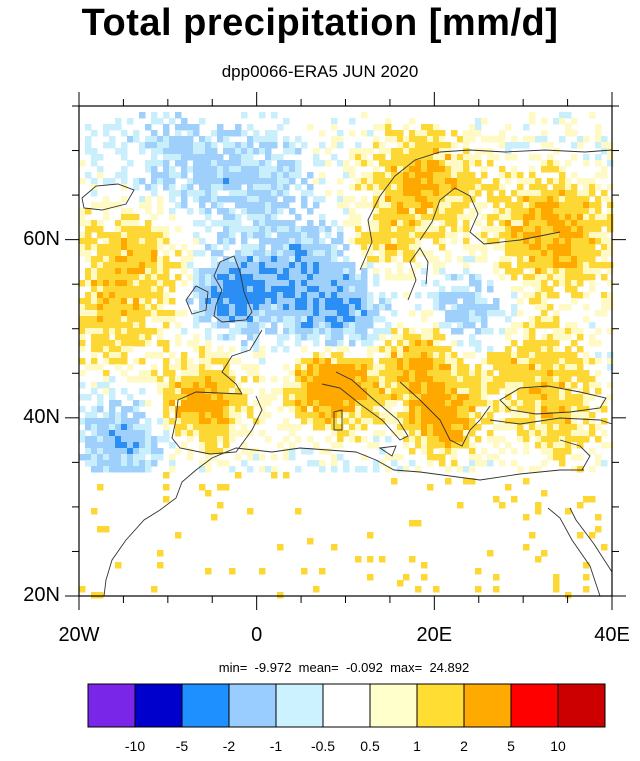  What do you see at coordinates (257, 635) in the screenshot?
I see `longitude-tick-label: 0` at bounding box center [257, 635].